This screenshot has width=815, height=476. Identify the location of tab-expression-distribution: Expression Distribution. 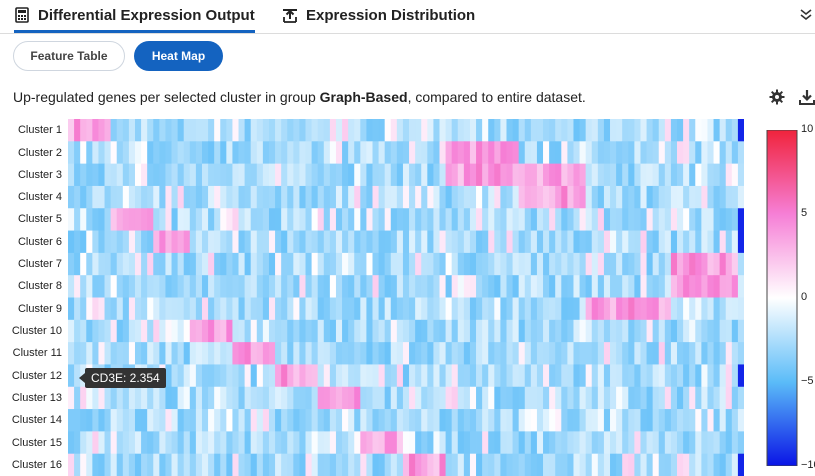
(378, 15).